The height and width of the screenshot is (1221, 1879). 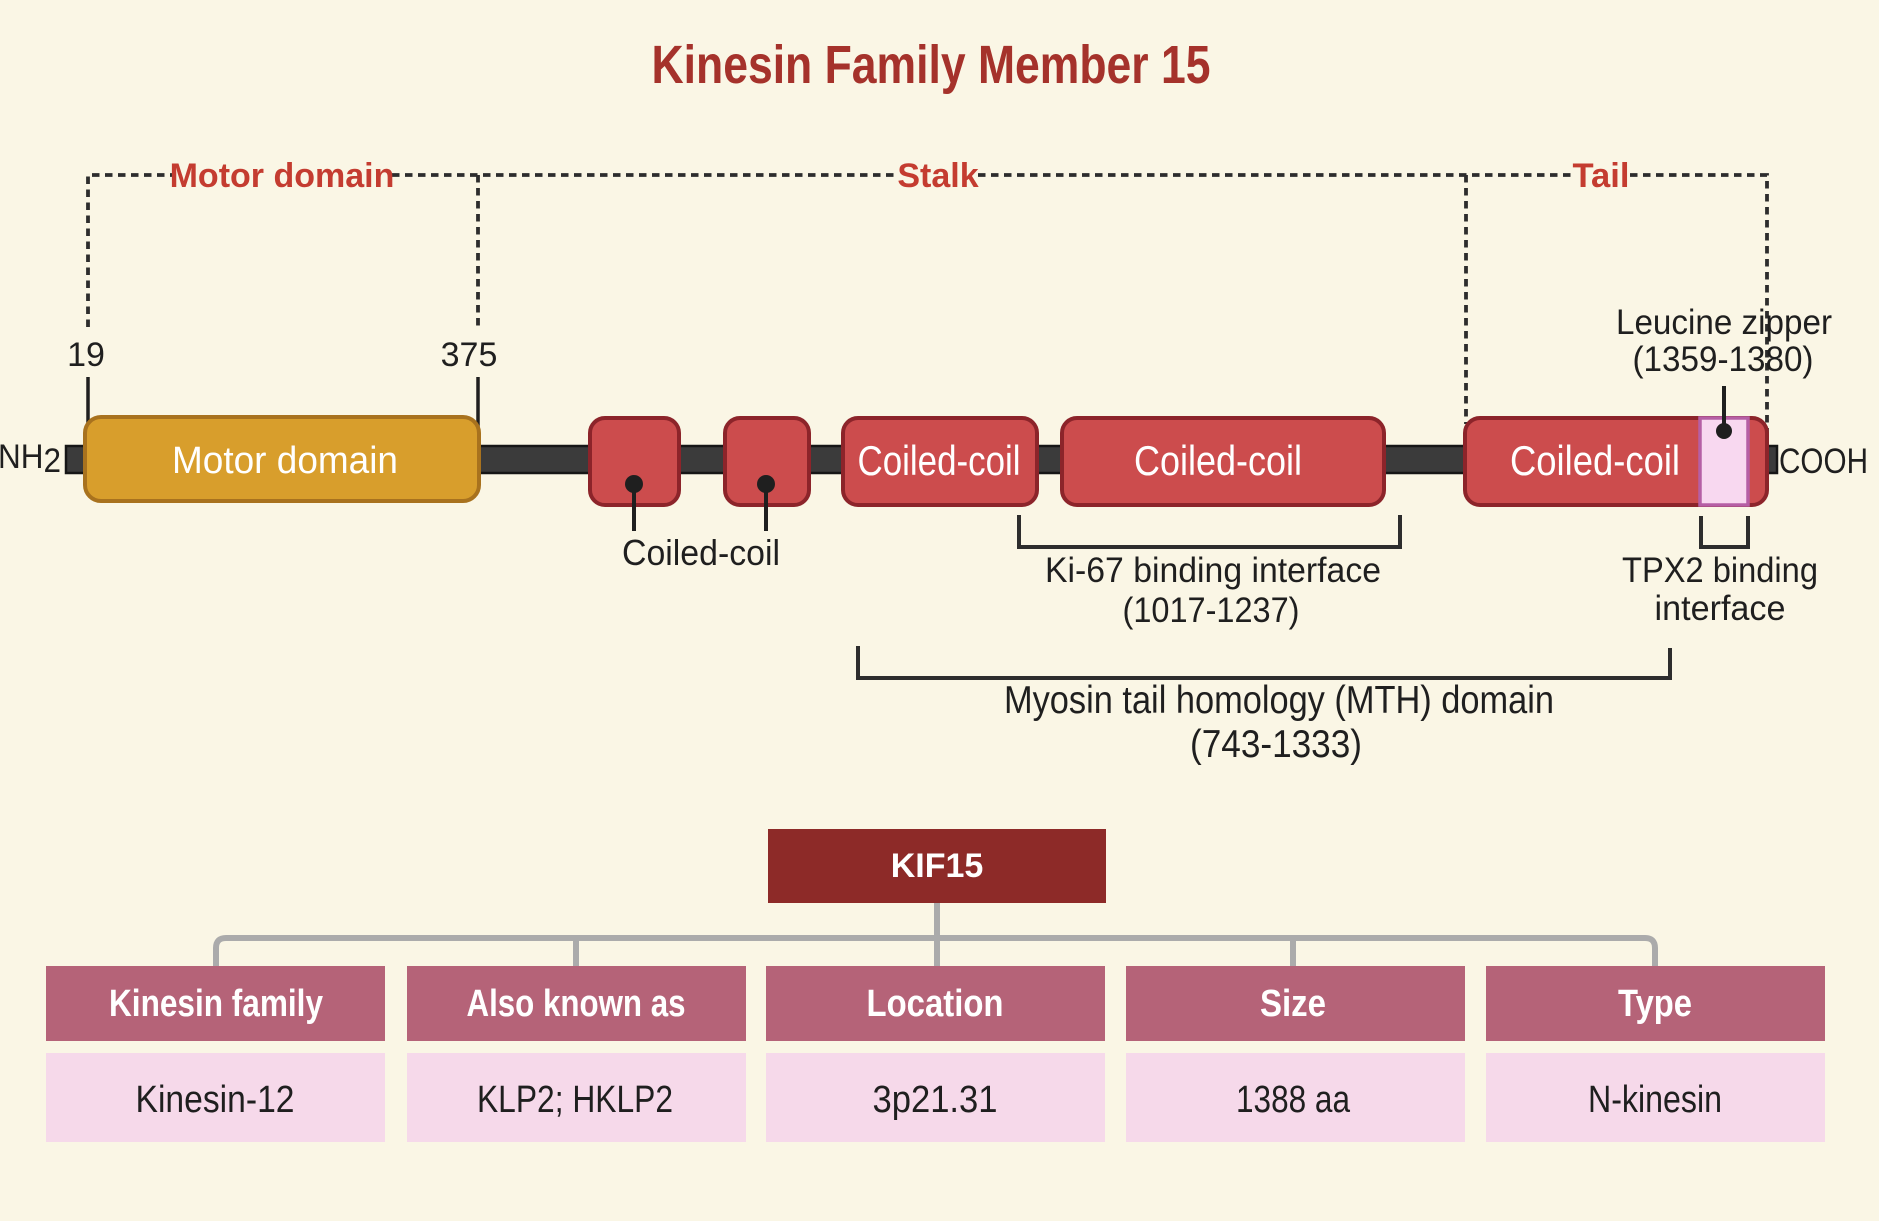 I want to click on svg-text: Type, so click(x=1655, y=1004).